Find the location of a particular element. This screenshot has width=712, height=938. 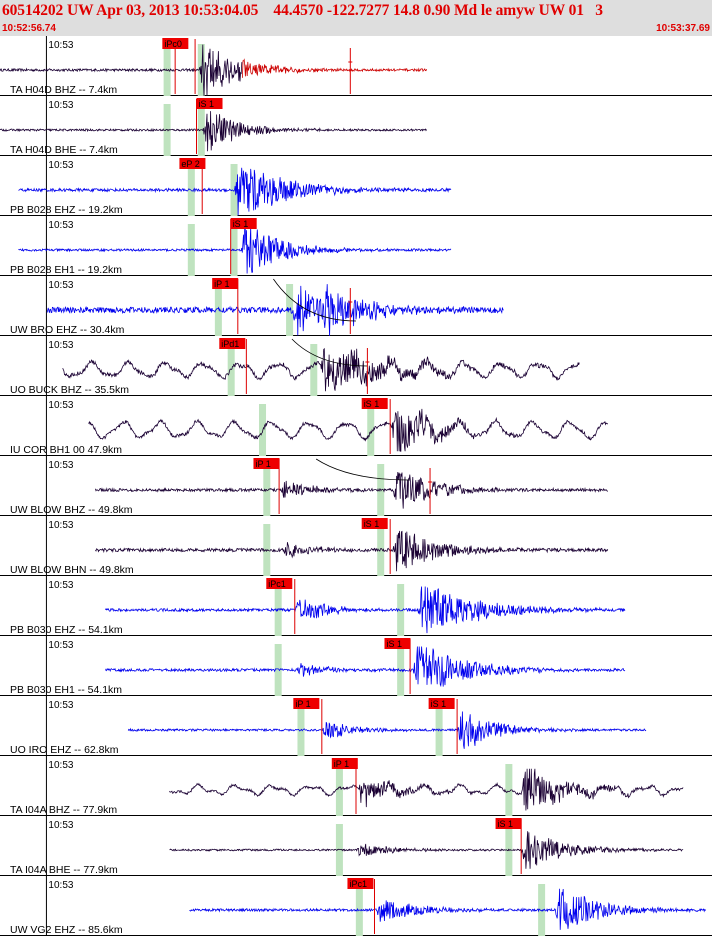

station-label: UW BLOW BHZ -- 49.8km is located at coordinates (71, 510).